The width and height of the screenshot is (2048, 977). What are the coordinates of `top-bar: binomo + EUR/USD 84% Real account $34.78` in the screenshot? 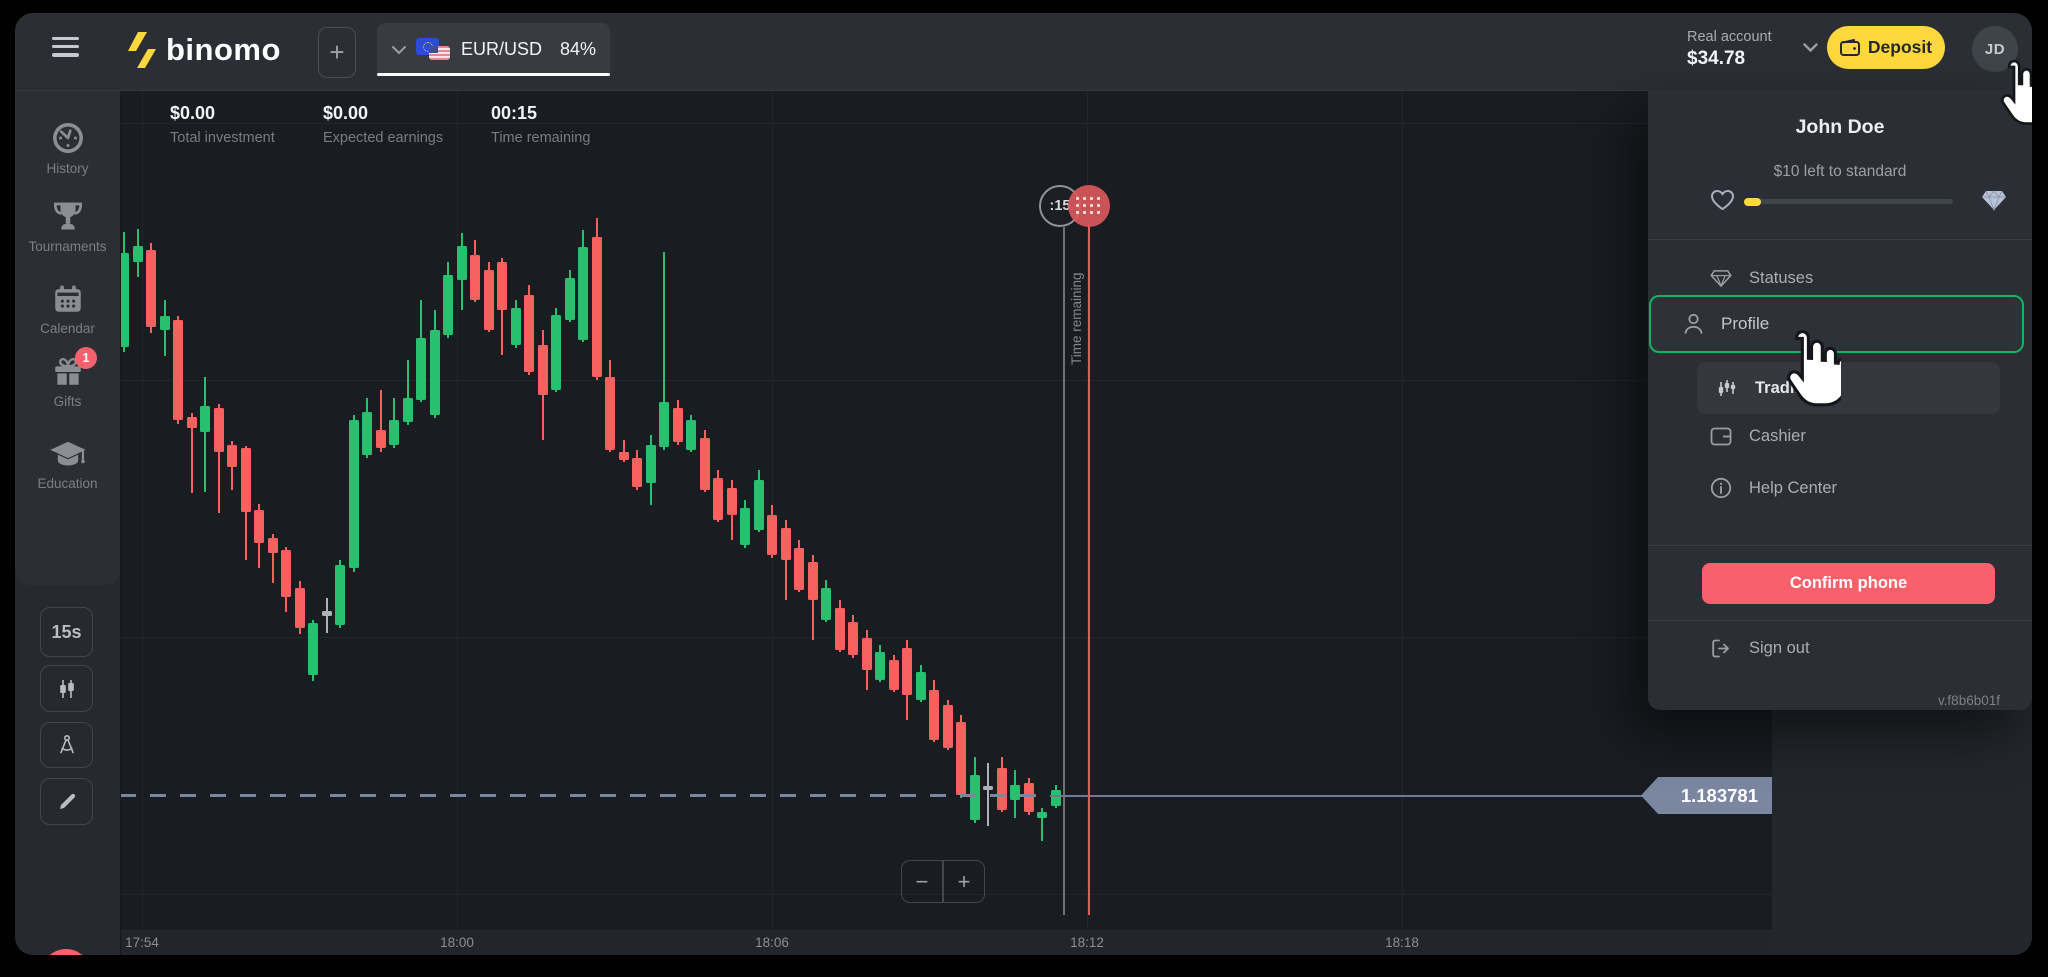 It's located at (1023, 52).